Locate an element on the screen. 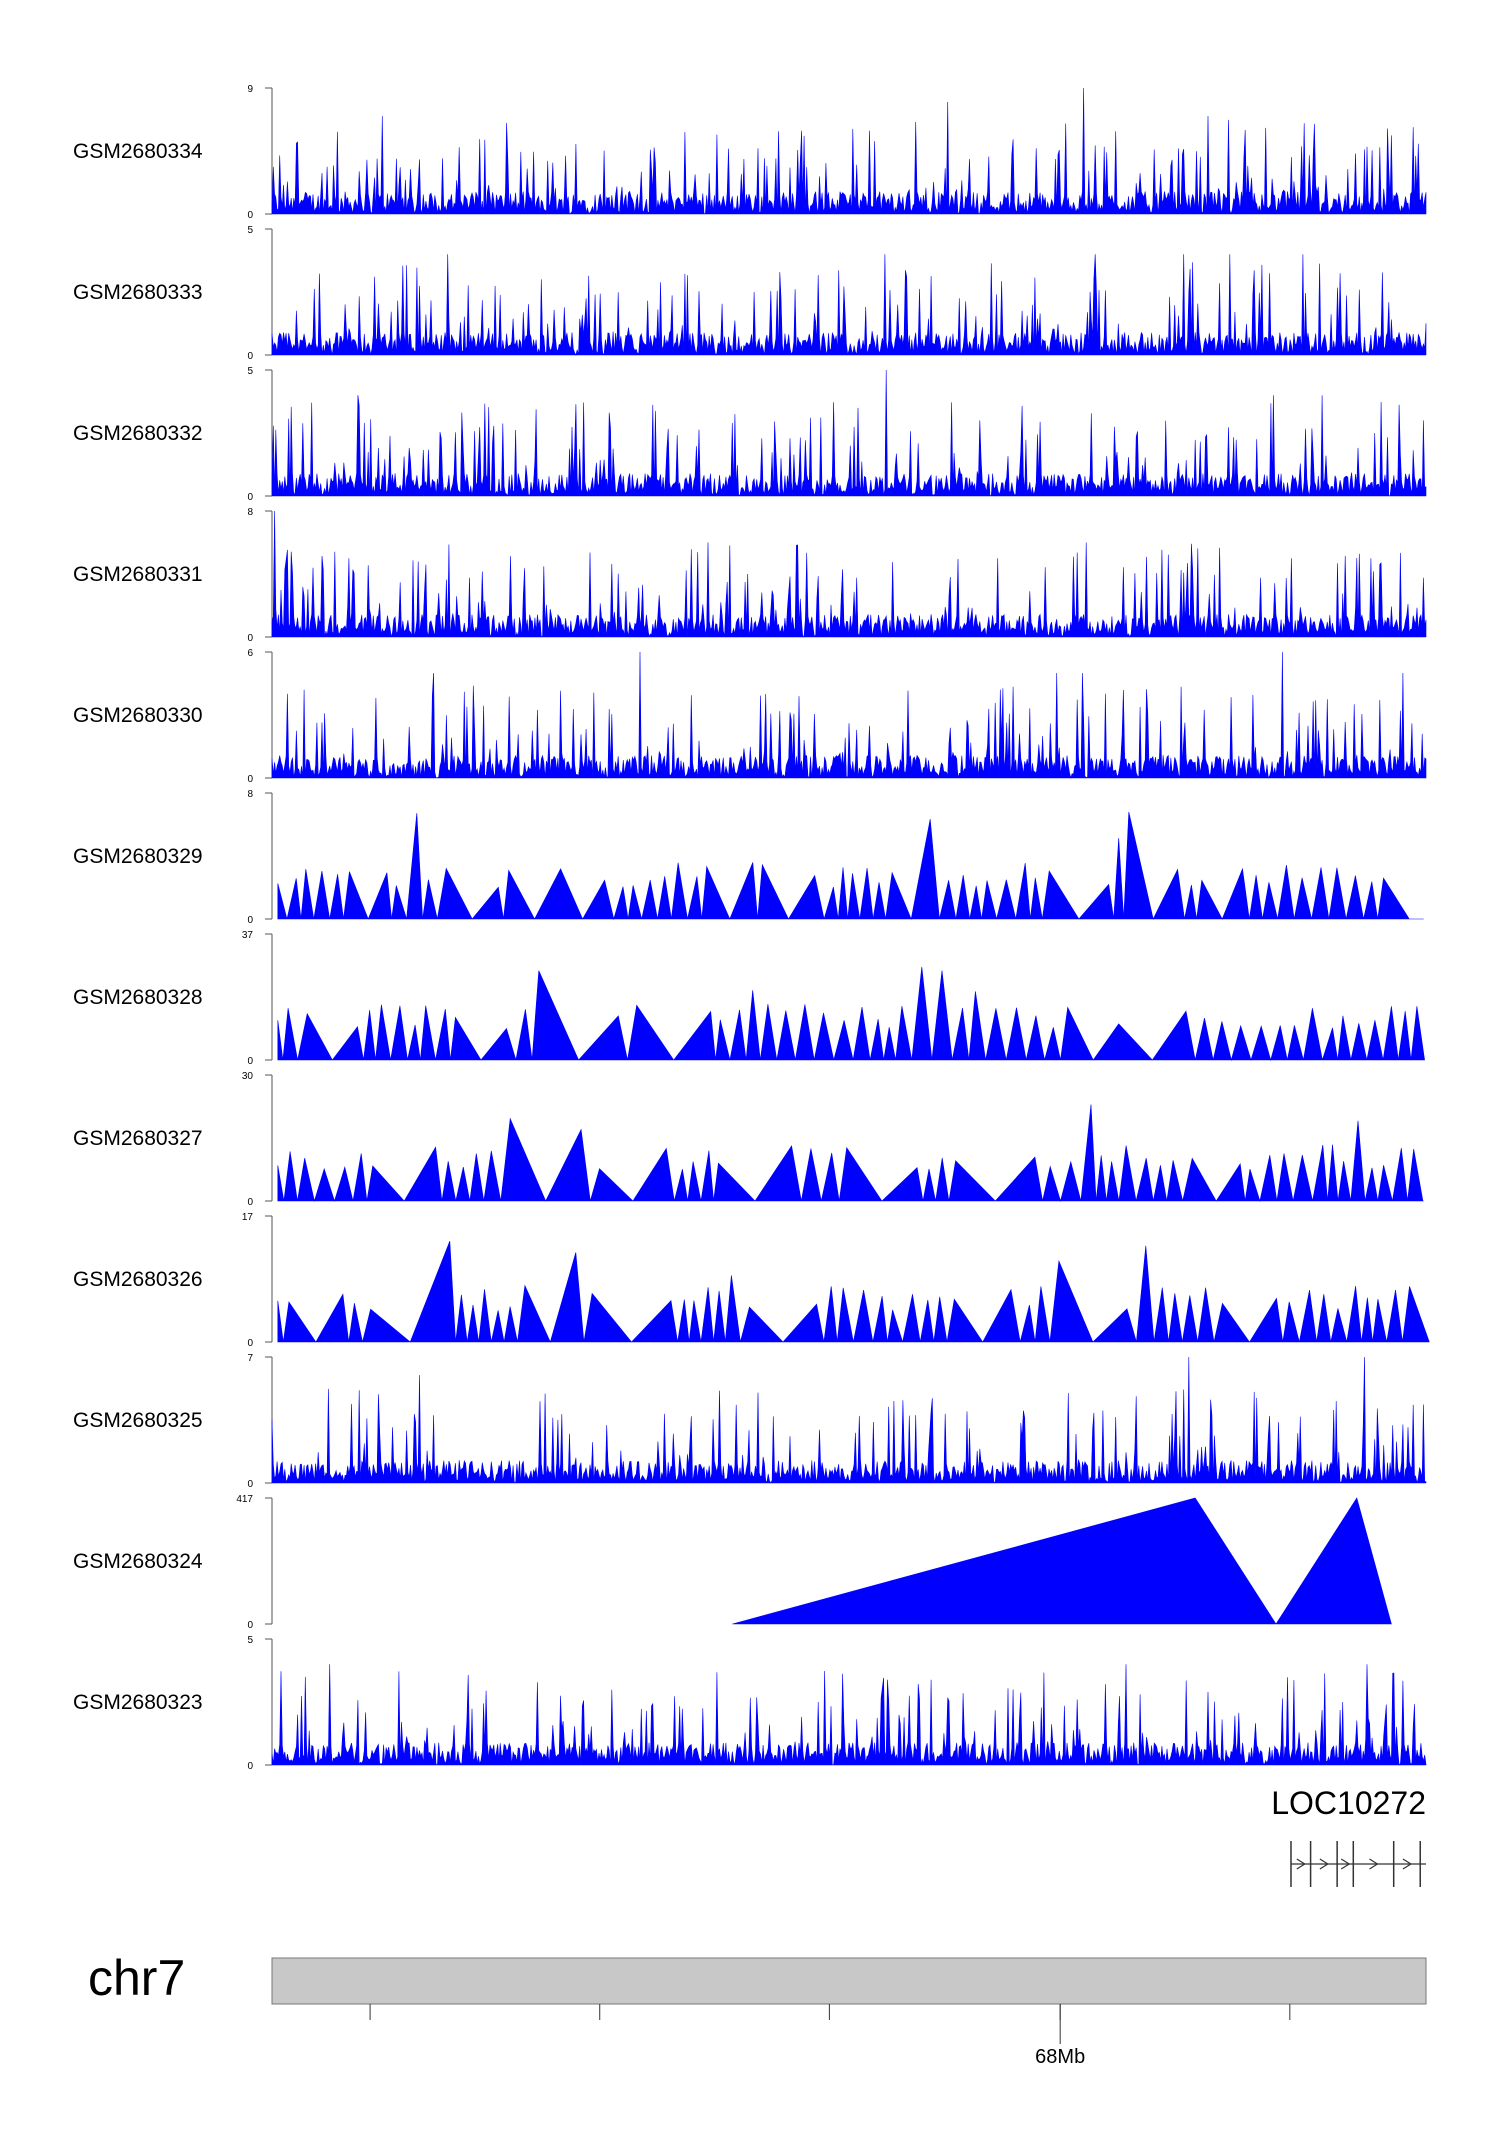 The image size is (1500, 2140). track-GSM2680329: GSM2680329 8 0 is located at coordinates (748, 857).